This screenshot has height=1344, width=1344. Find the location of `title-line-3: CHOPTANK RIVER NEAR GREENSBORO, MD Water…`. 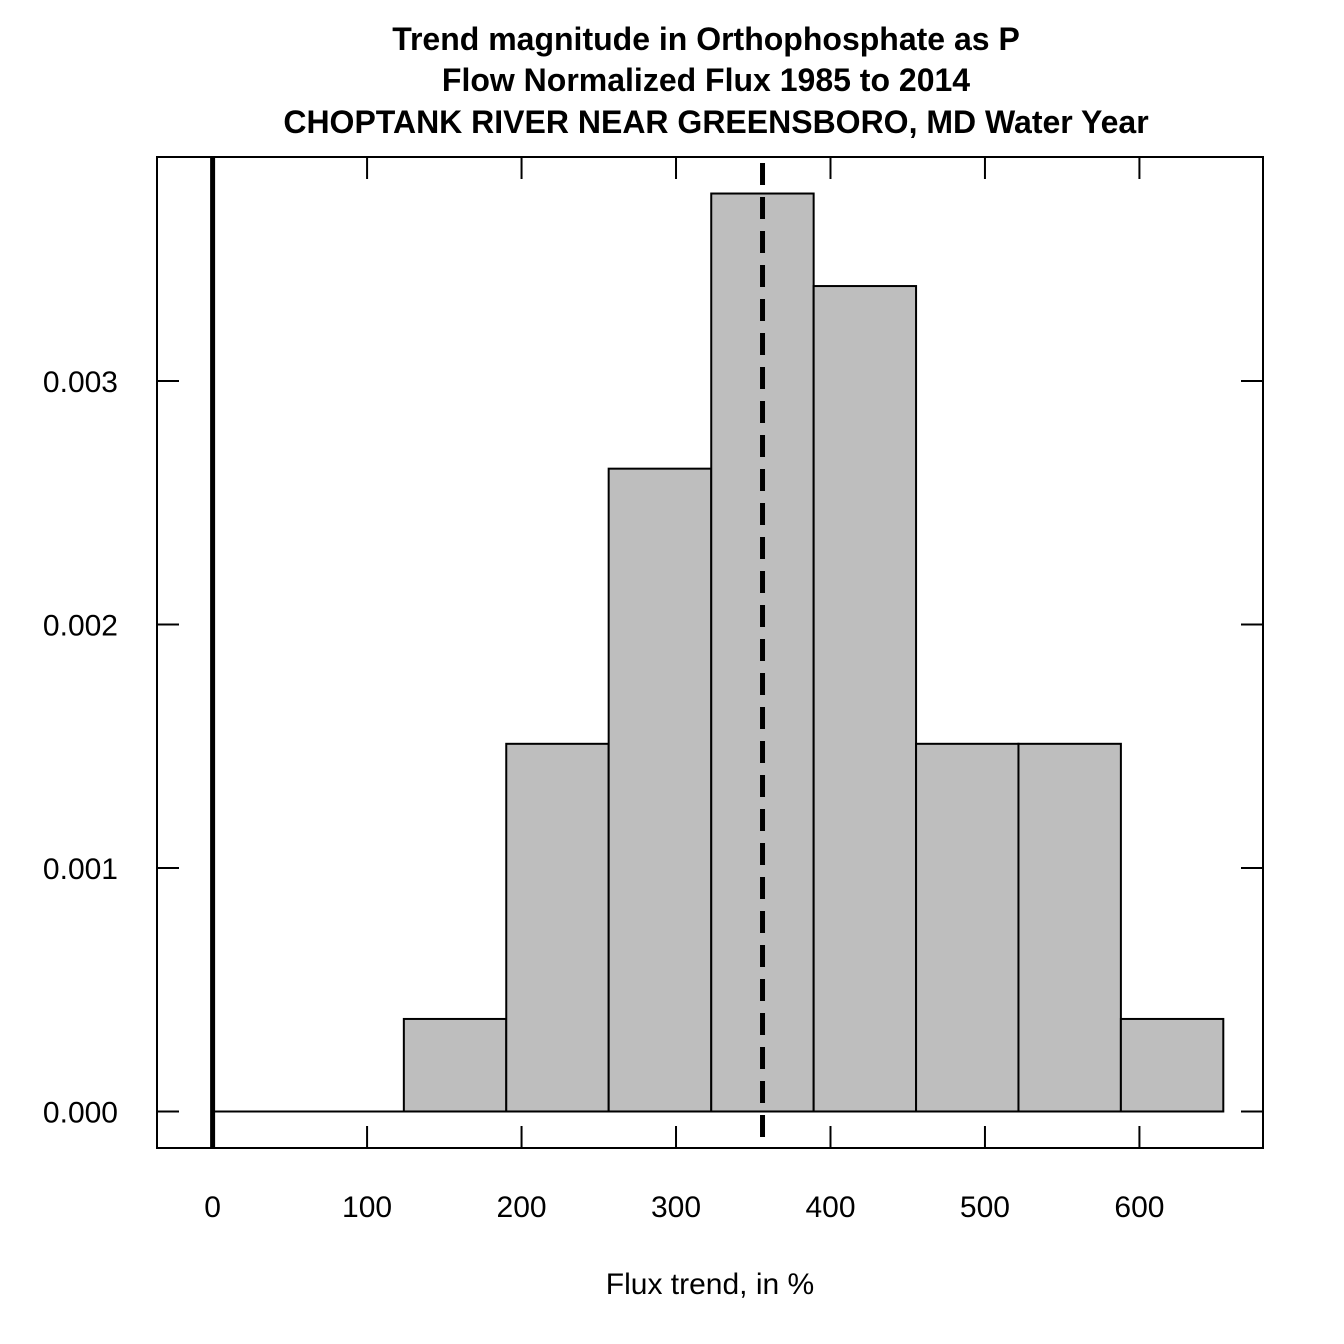

title-line-3: CHOPTANK RIVER NEAR GREENSBORO, MD Water… is located at coordinates (715, 122).